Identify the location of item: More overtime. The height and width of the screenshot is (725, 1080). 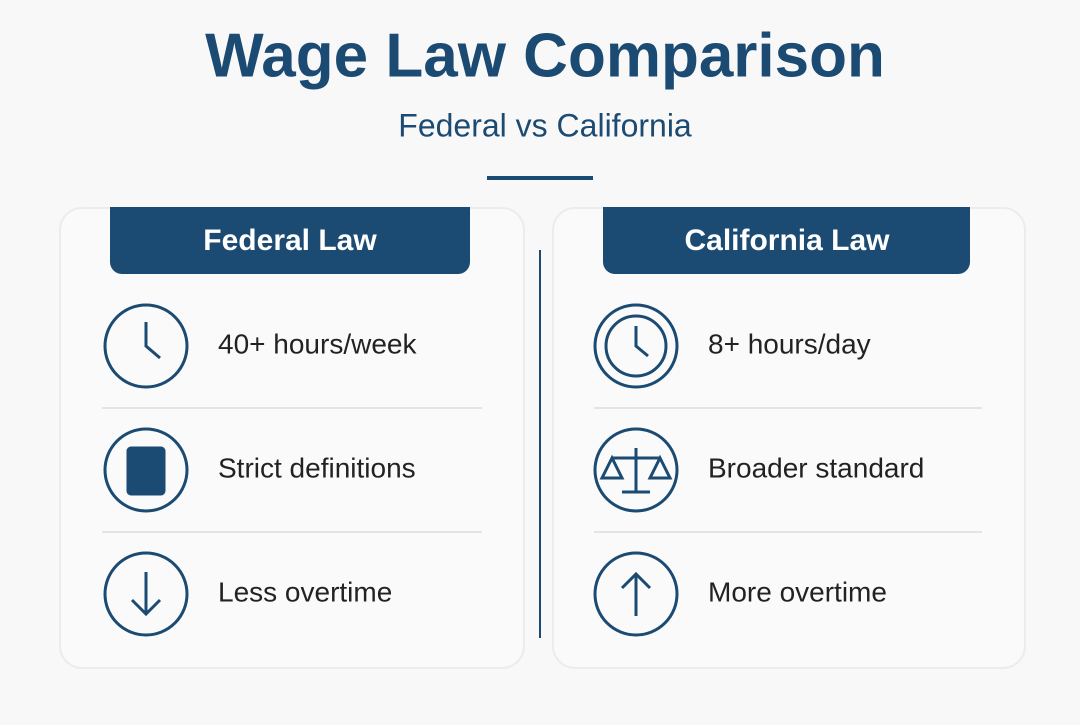
(797, 591).